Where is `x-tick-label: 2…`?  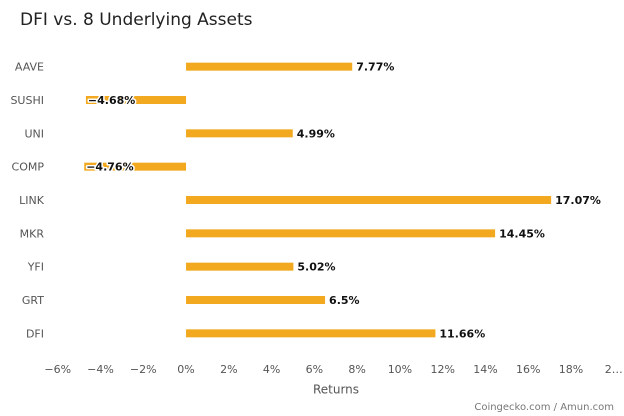
x-tick-label: 2… is located at coordinates (614, 369).